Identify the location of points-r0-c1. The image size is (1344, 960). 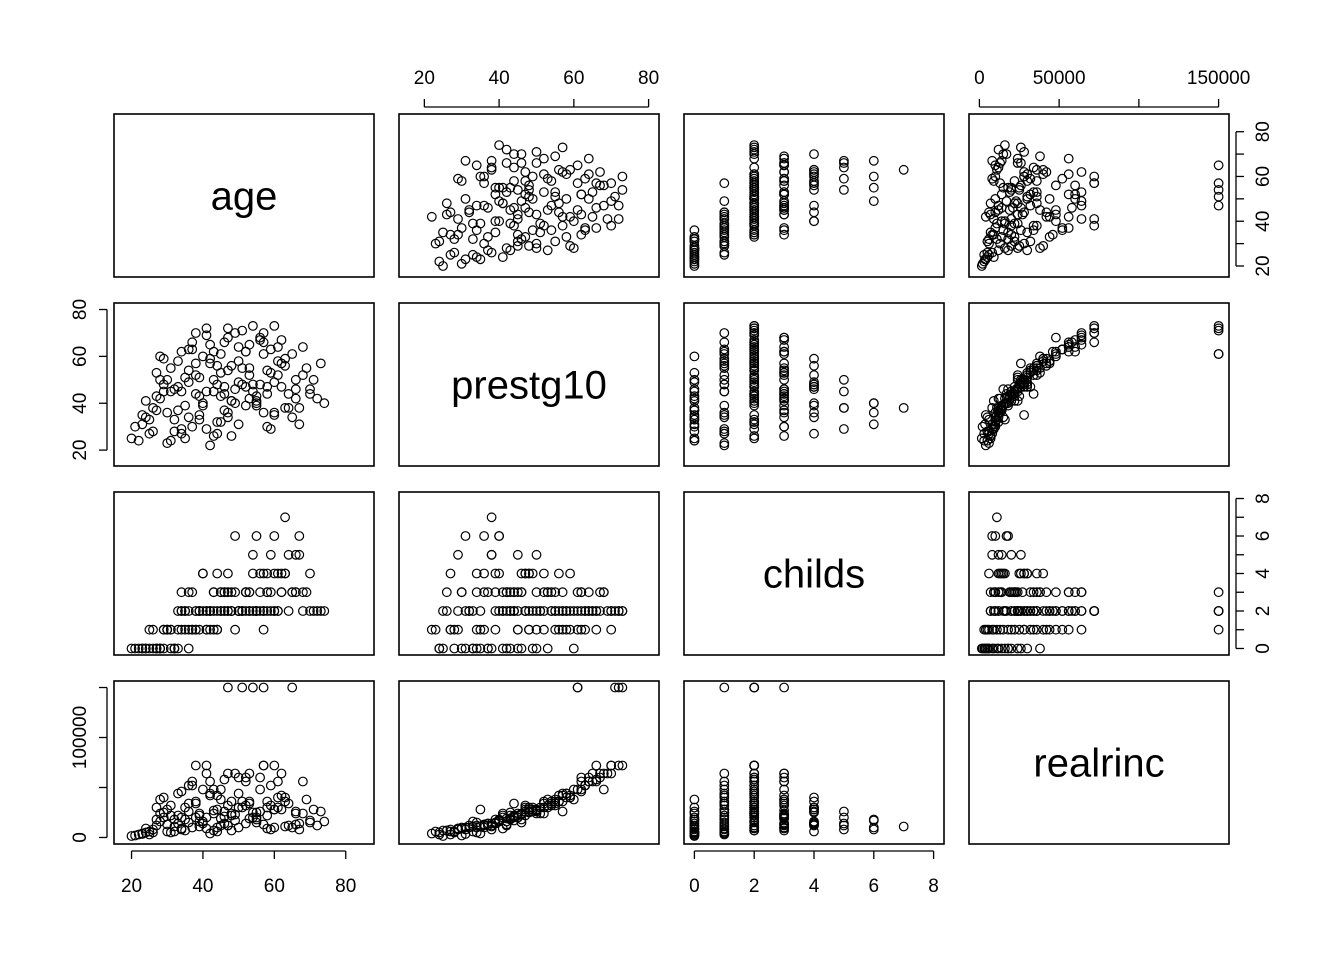
(527, 205).